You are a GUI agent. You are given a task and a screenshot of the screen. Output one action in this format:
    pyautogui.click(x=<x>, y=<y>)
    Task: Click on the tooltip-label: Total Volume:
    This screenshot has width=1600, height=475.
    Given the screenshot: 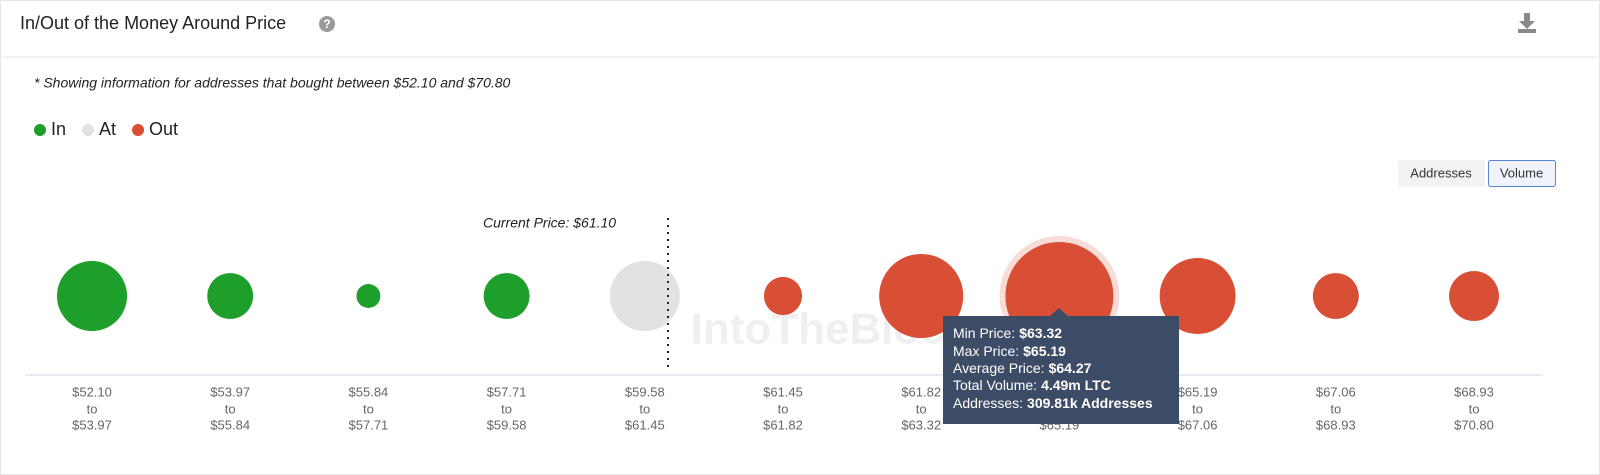 What is the action you would take?
    pyautogui.click(x=995, y=385)
    